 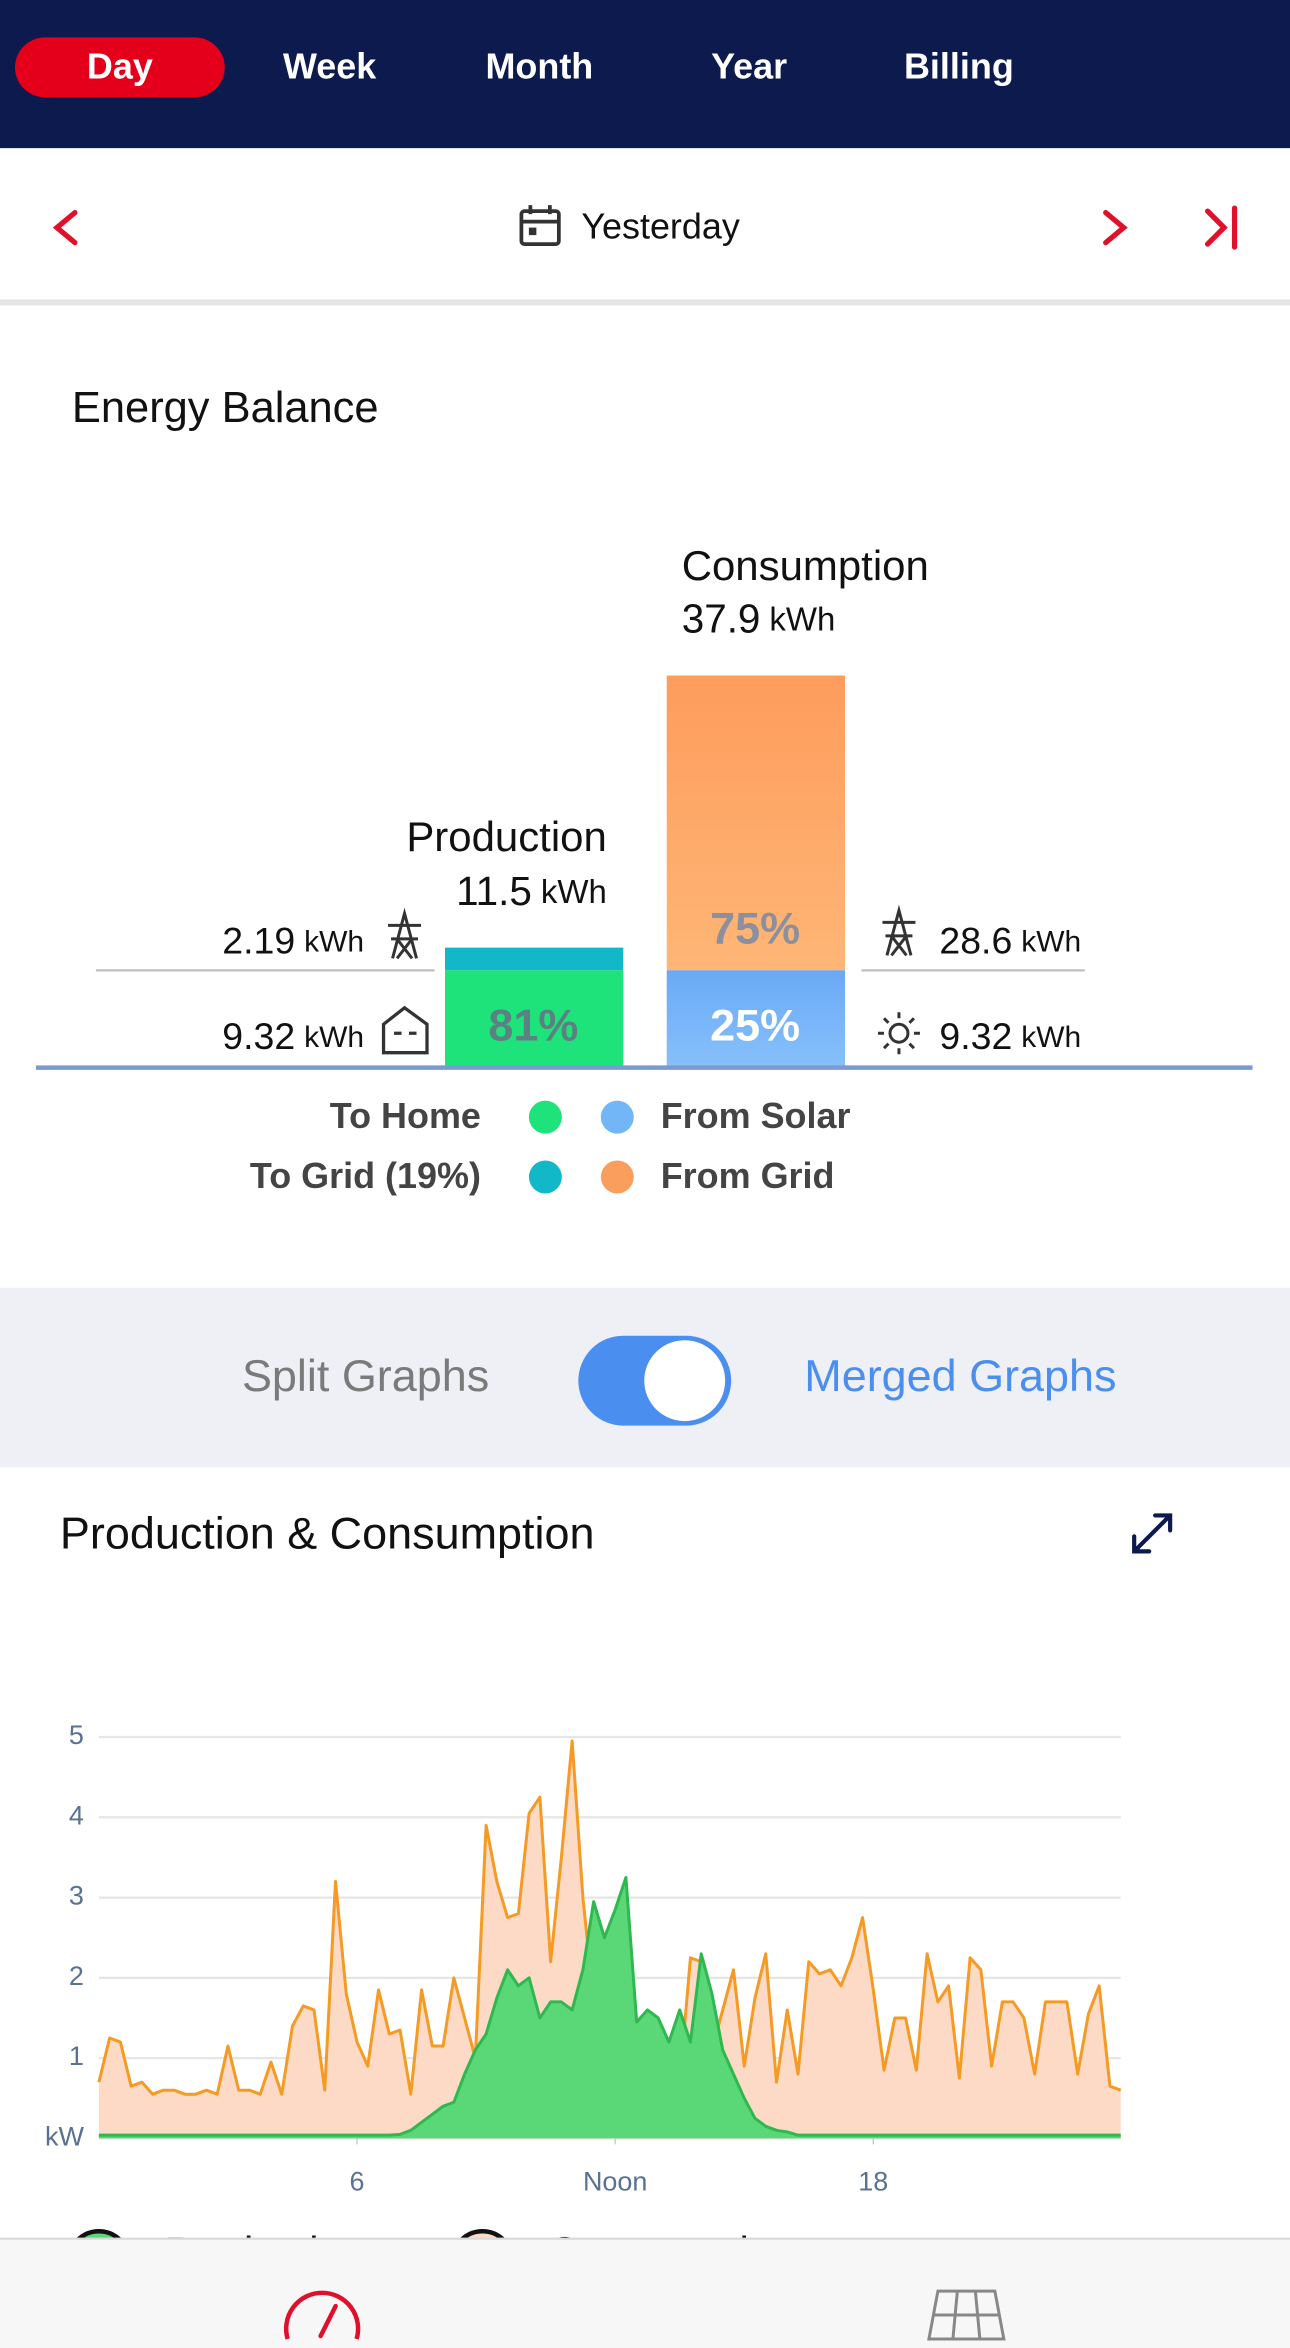 I want to click on value: 28.6, so click(x=975, y=940).